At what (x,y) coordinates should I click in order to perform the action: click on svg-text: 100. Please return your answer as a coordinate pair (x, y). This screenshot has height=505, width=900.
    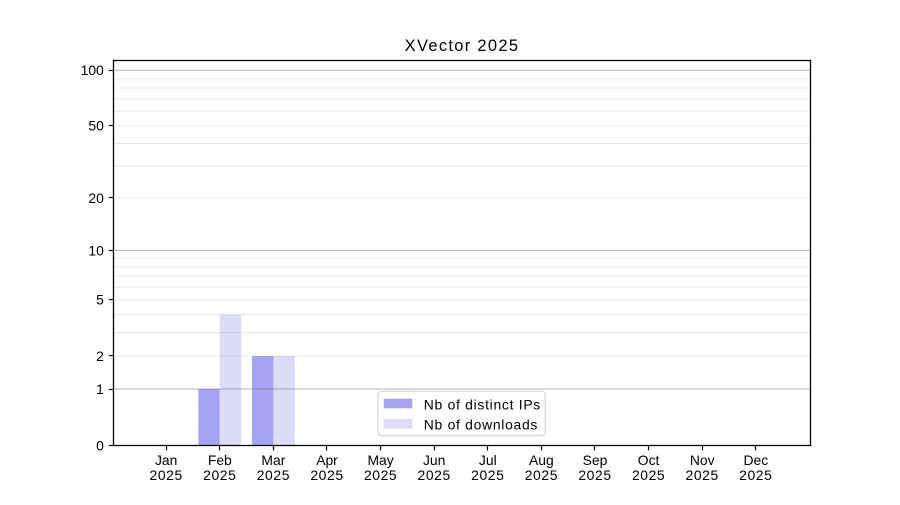
    Looking at the image, I should click on (92, 70).